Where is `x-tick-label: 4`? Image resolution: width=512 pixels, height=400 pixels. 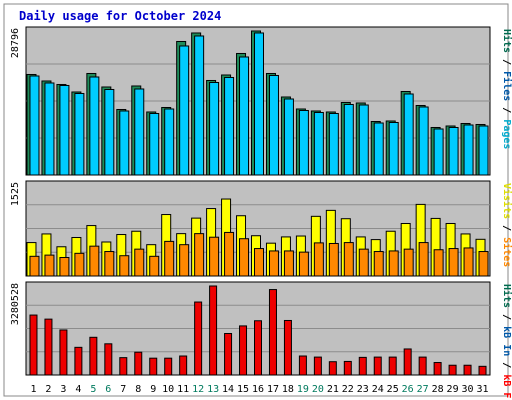 x-tick-label: 4 is located at coordinates (78, 389).